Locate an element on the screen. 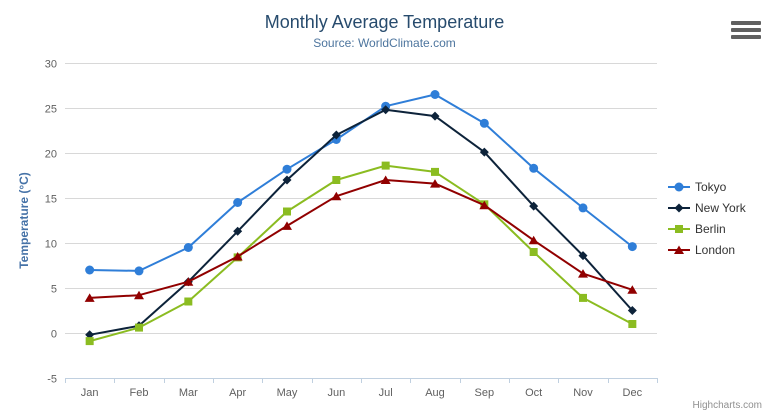 This screenshot has height=416, width=769. highcharts-credits: Highcharts.com is located at coordinates (727, 405).